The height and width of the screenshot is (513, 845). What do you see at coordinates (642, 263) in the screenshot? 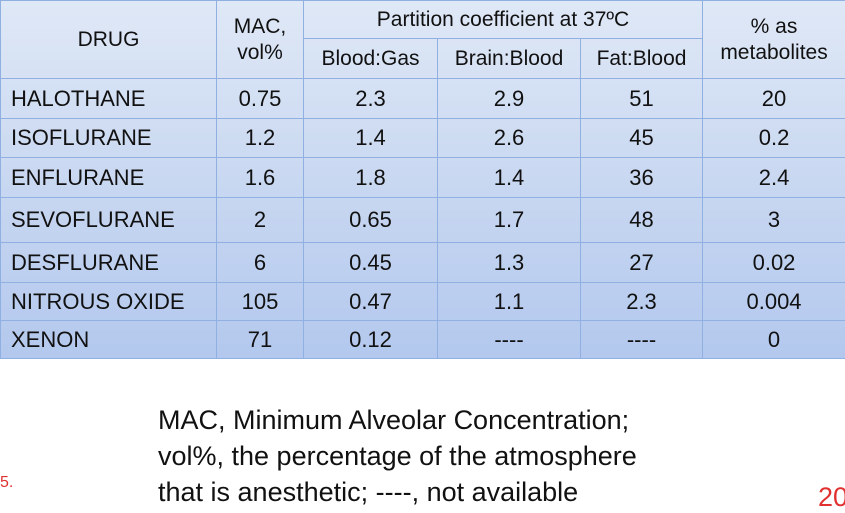
I see `table-cell: 27` at bounding box center [642, 263].